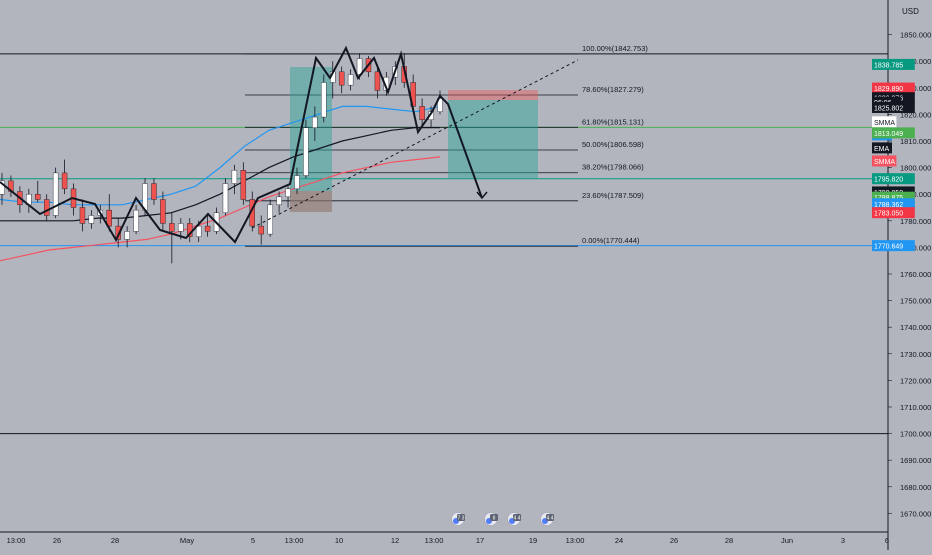 The height and width of the screenshot is (555, 932). What do you see at coordinates (915, 141) in the screenshot?
I see `price-tick-label: 1810.000` at bounding box center [915, 141].